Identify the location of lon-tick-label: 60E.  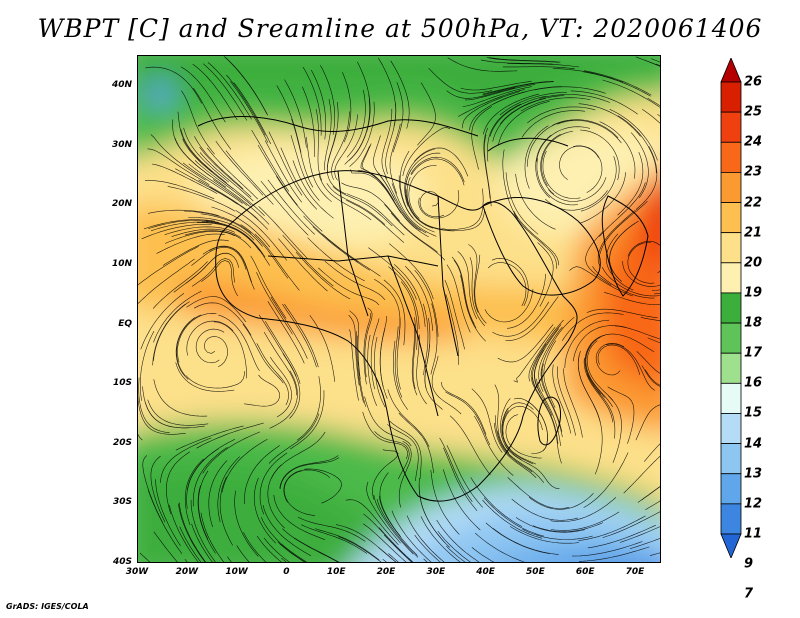
(585, 572).